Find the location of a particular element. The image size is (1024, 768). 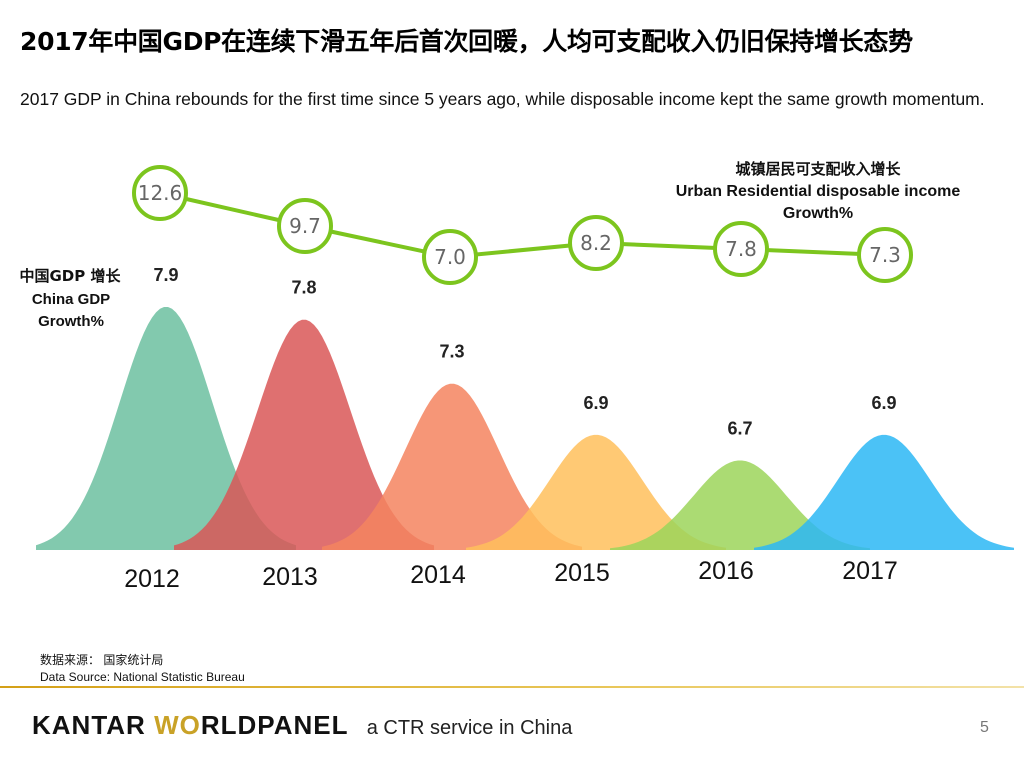

logo-worldpanel-rest: RLDPANEL is located at coordinates (274, 725).